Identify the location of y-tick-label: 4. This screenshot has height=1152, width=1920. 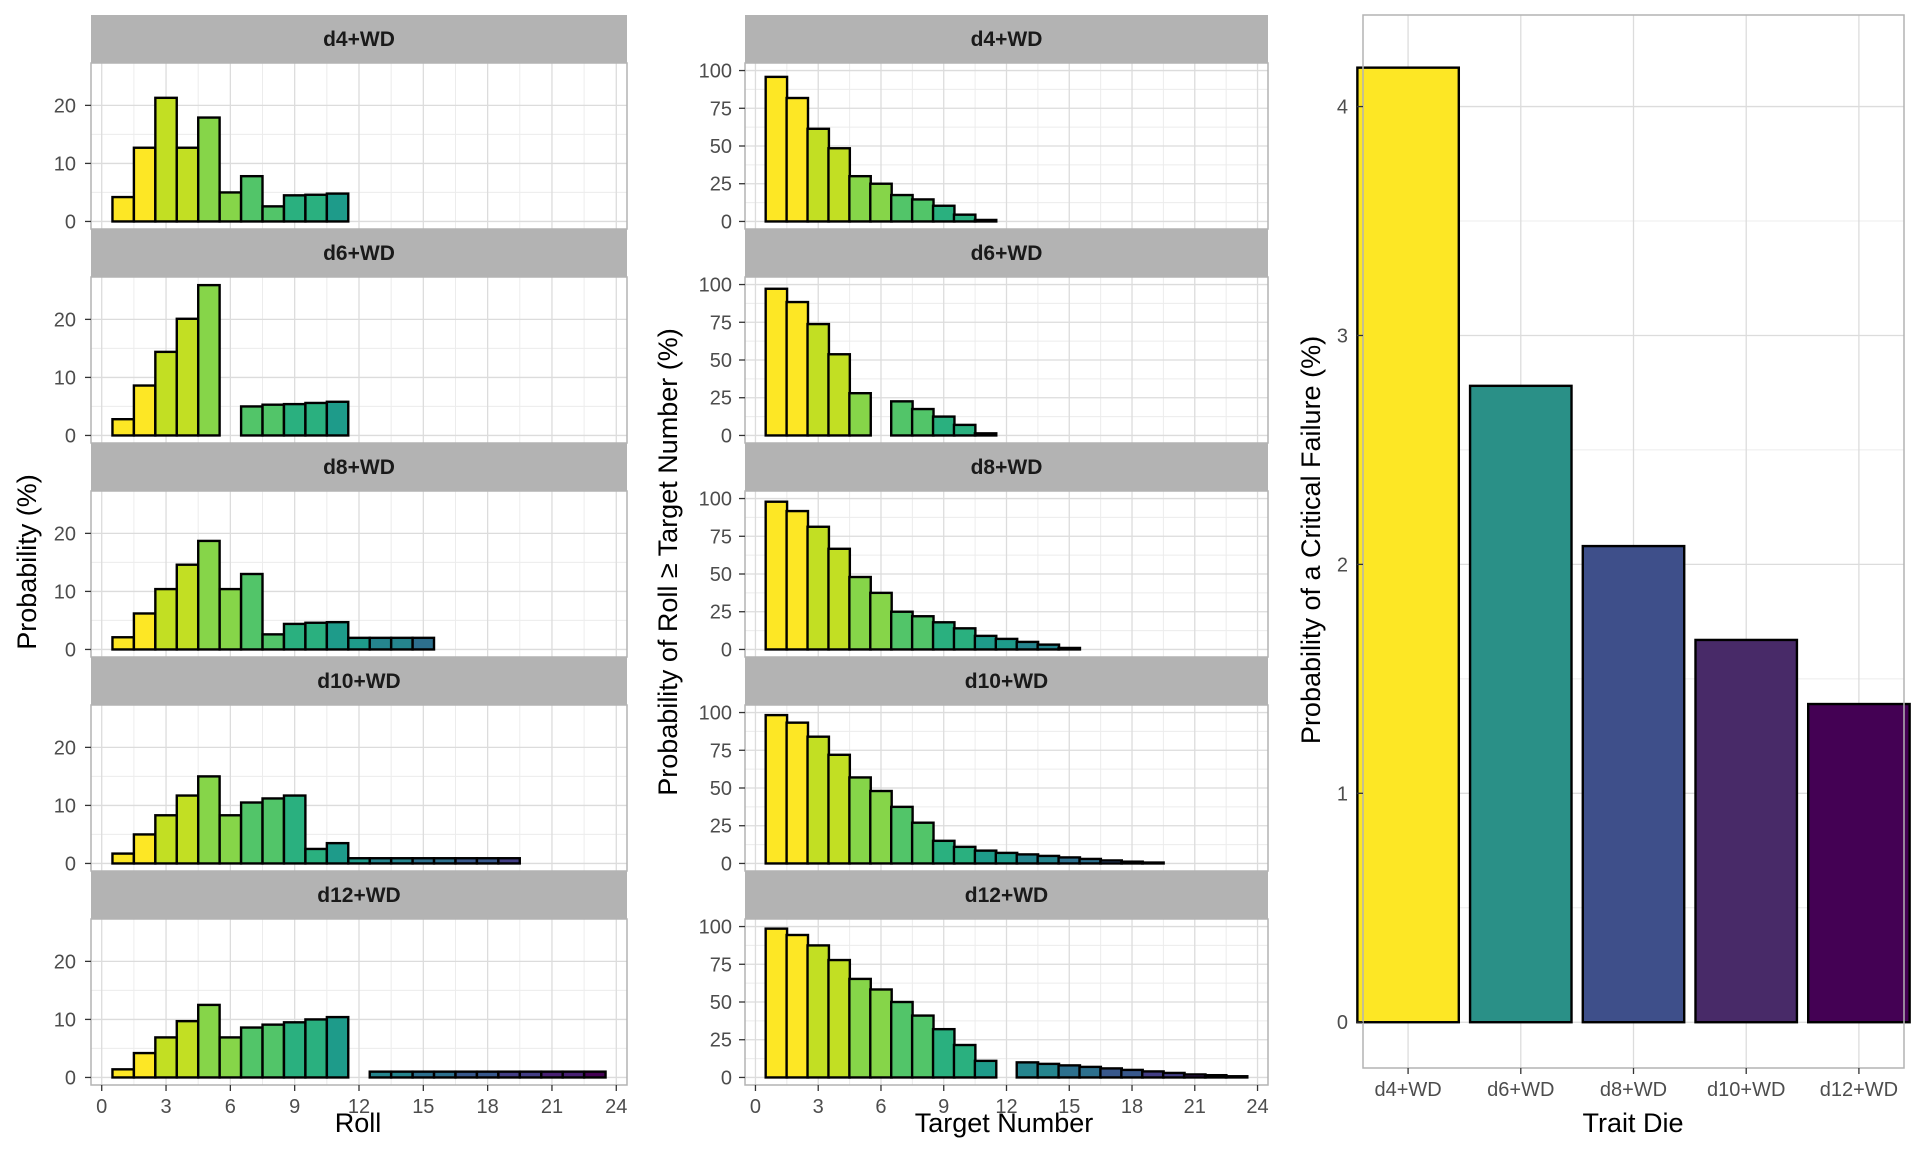
(1342, 108).